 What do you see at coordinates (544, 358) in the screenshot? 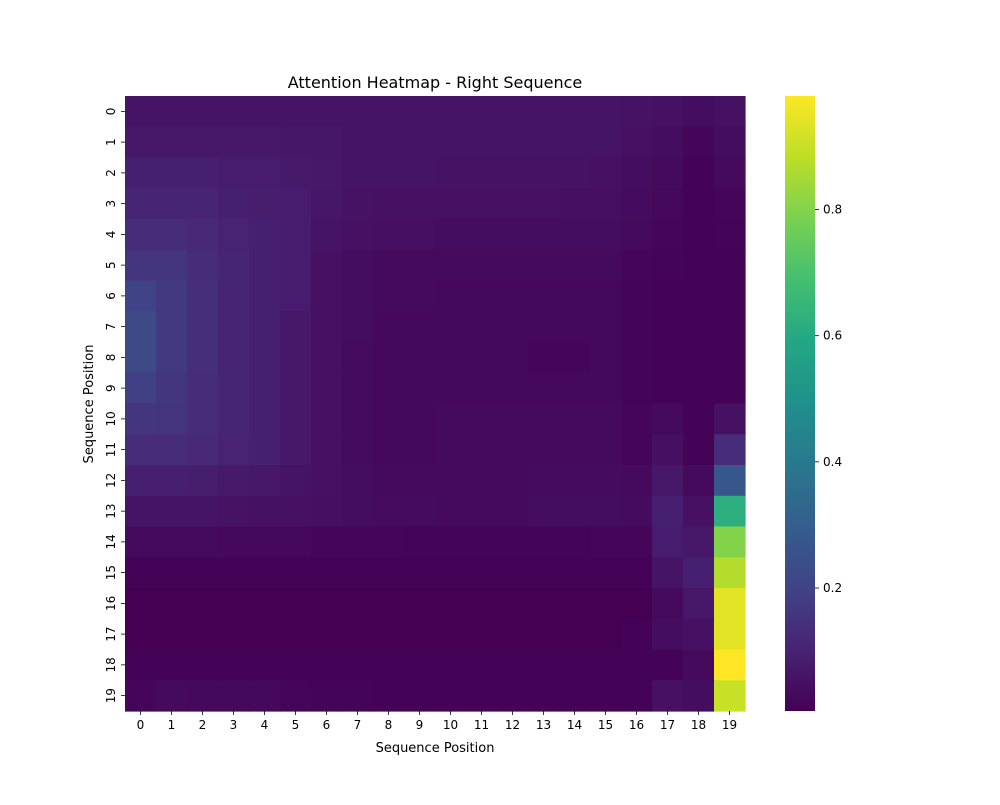
I see `heatmap-cell-r8-c13` at bounding box center [544, 358].